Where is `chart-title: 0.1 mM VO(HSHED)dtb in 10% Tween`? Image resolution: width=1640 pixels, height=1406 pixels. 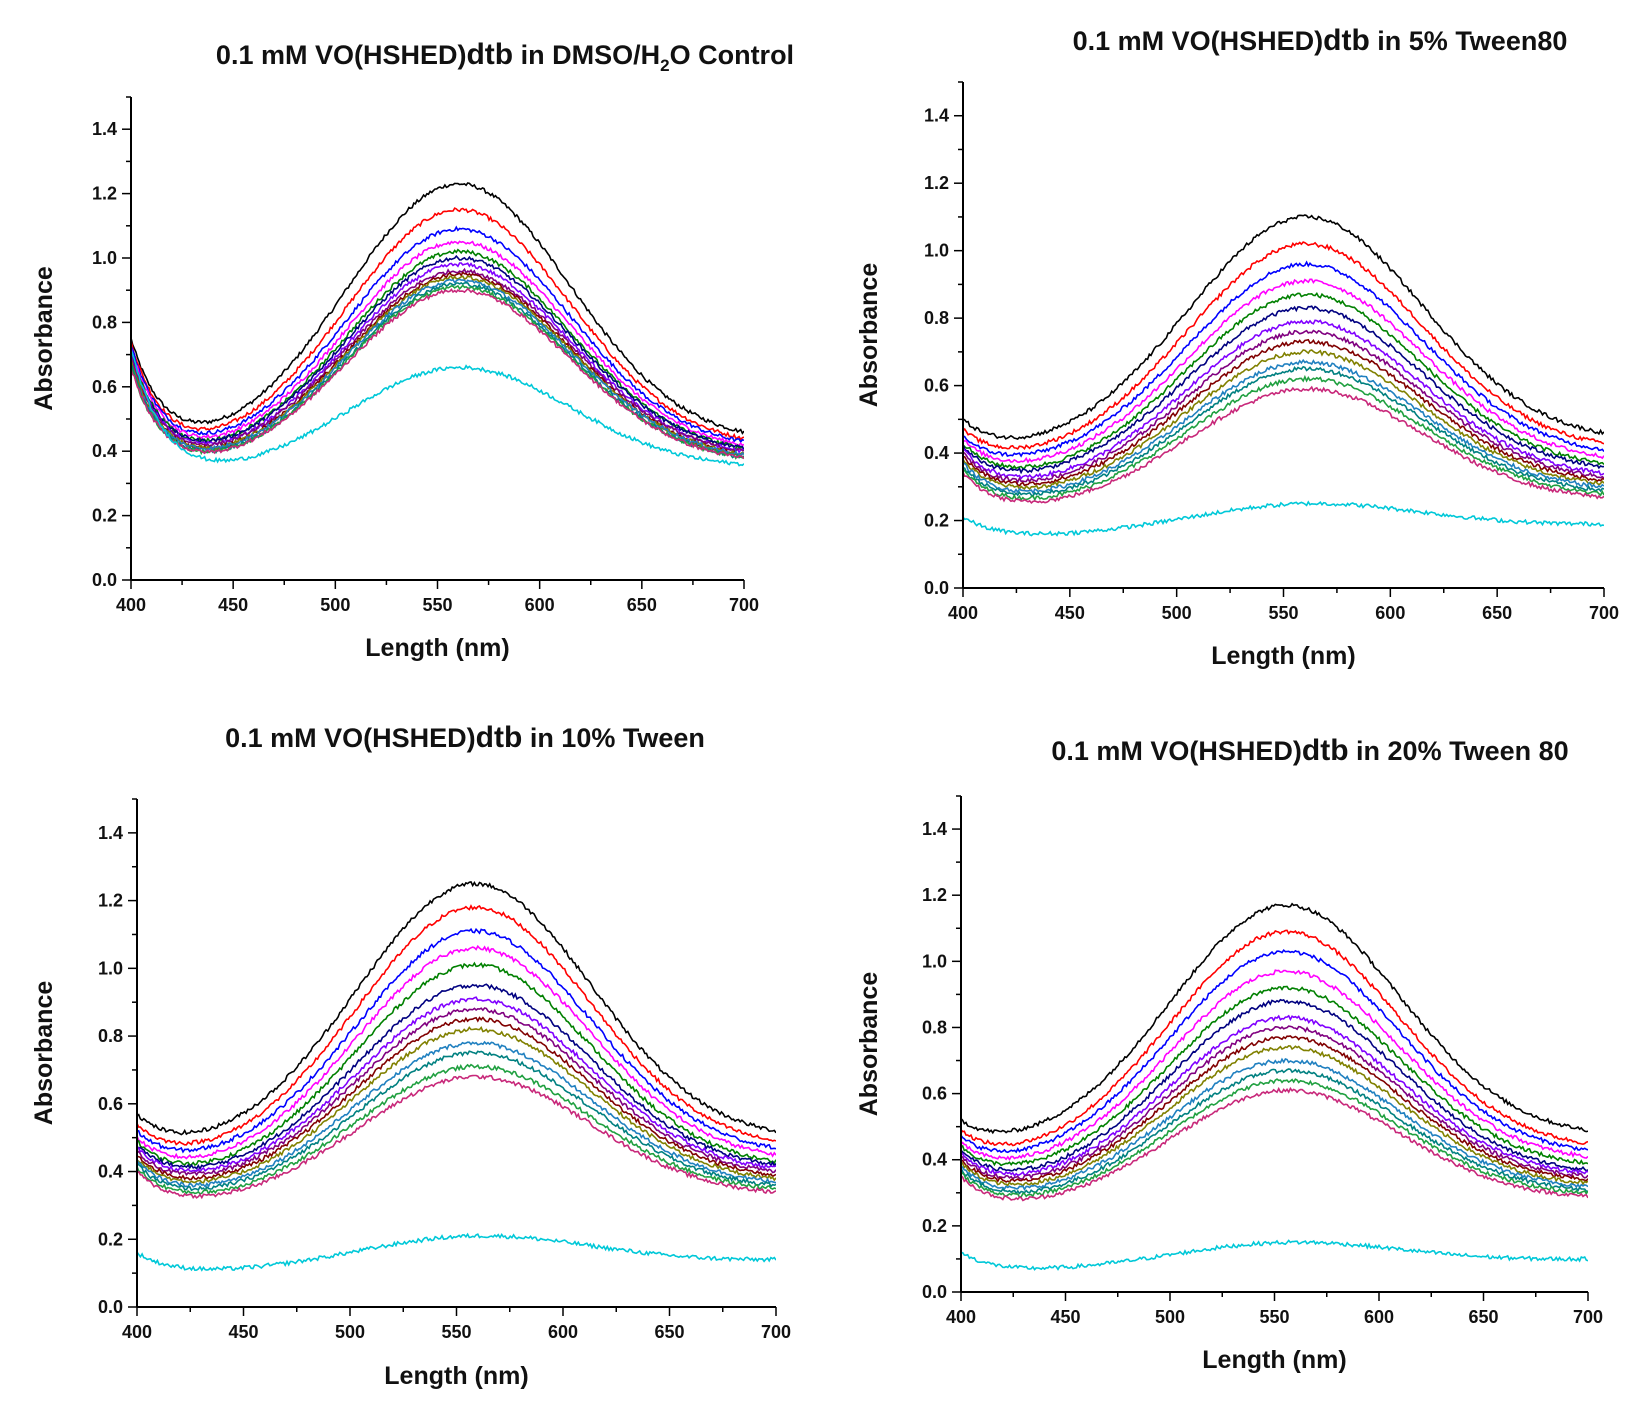 chart-title: 0.1 mM VO(HSHED)dtb in 10% Tween is located at coordinates (465, 737).